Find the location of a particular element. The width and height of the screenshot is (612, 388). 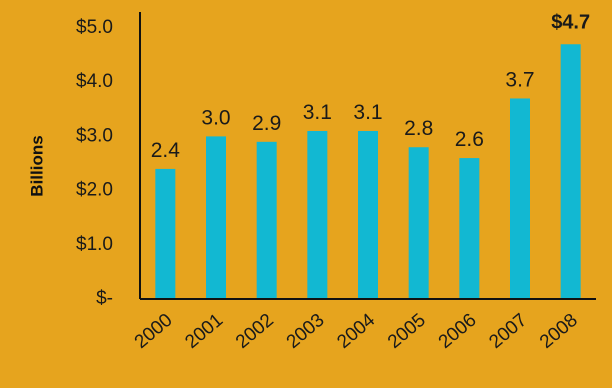

data-label: 3.0 is located at coordinates (215, 117).